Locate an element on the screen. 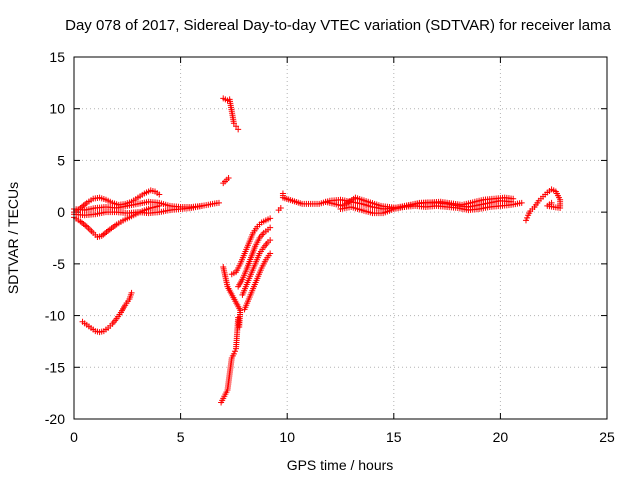  y-tick-label: 5 is located at coordinates (61, 160).